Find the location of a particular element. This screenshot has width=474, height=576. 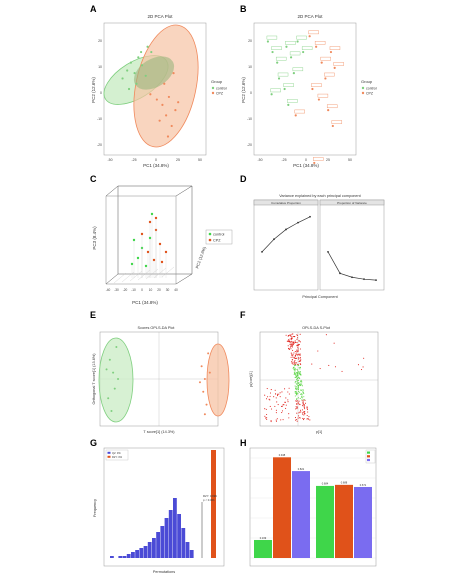

panel-h-legend is located at coordinates (370, 456).